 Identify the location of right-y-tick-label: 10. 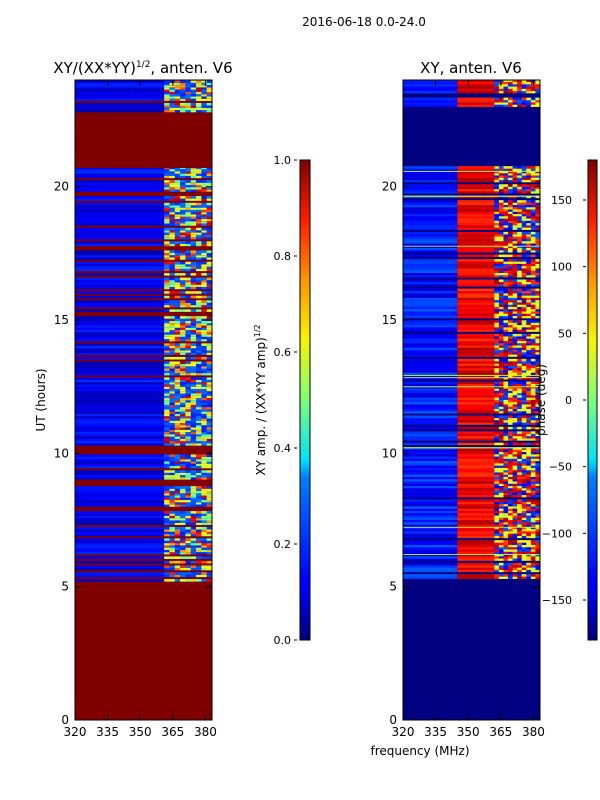
(389, 453).